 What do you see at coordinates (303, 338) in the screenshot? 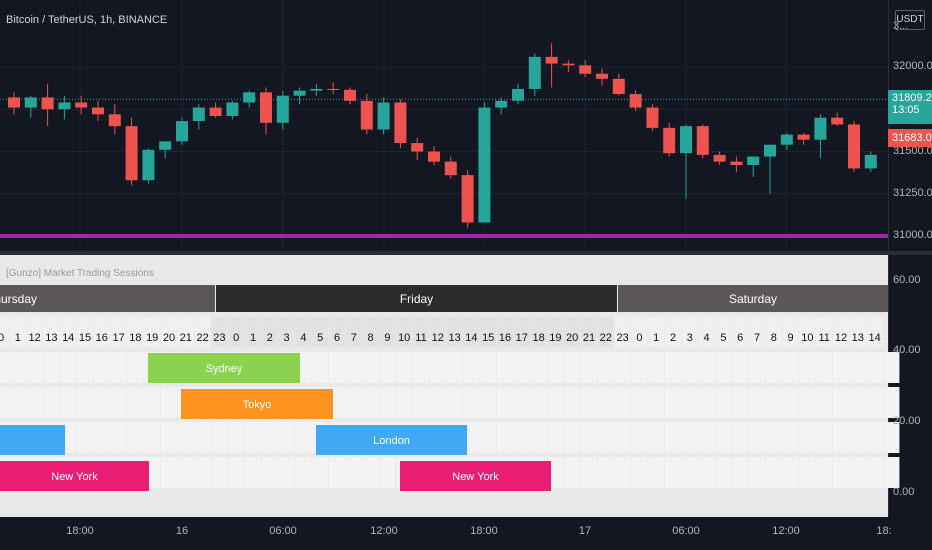
I see `svg-text: 4` at bounding box center [303, 338].